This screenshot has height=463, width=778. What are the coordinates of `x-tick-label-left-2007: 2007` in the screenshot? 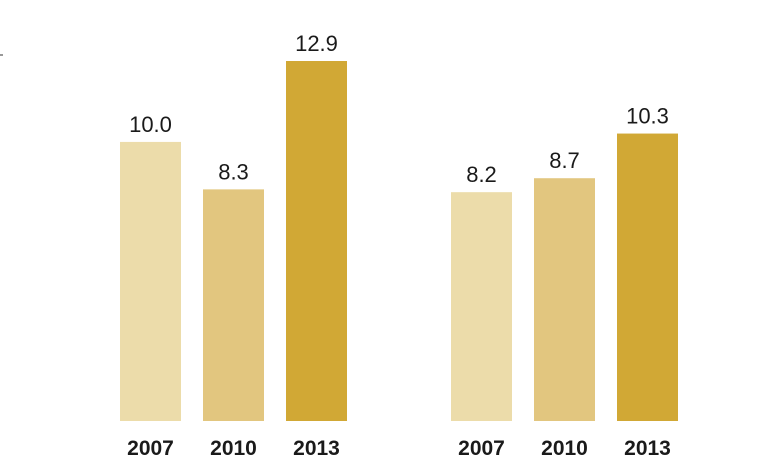 It's located at (150, 448).